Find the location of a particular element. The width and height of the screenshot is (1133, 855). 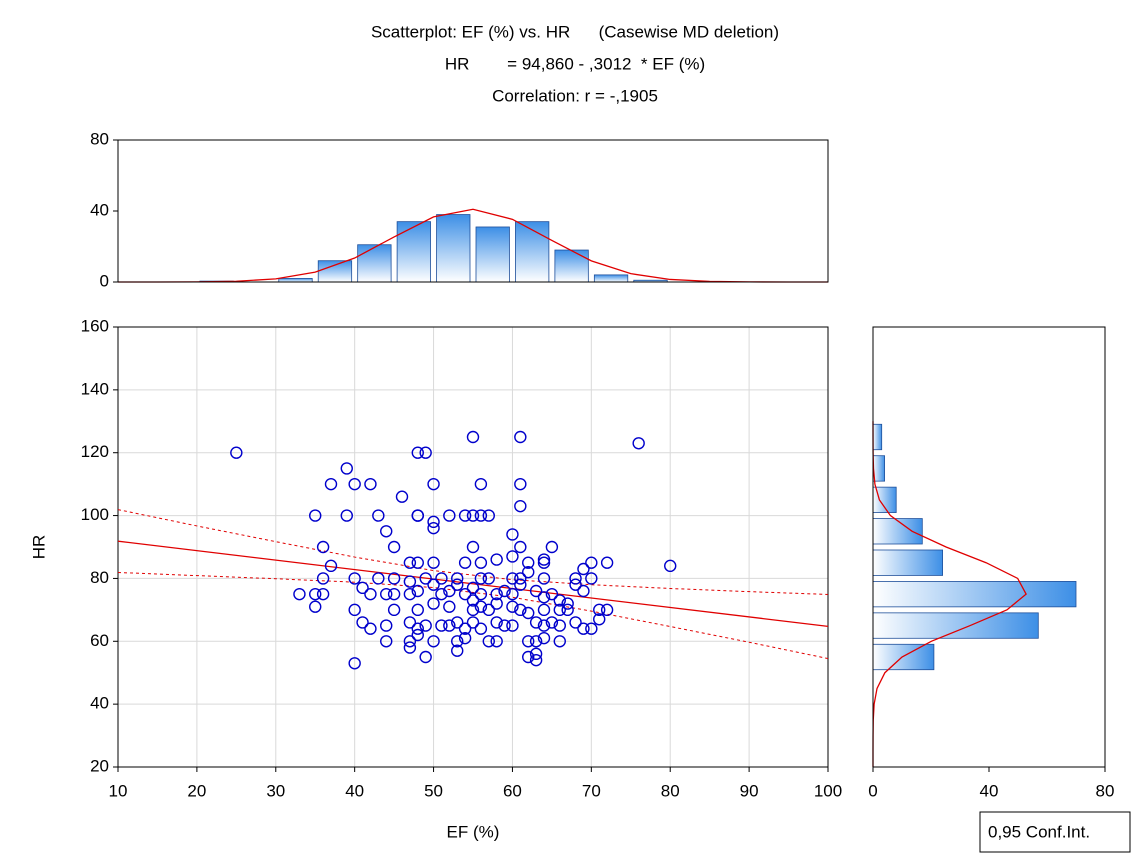

y-tick-label: 160 is located at coordinates (95, 325).